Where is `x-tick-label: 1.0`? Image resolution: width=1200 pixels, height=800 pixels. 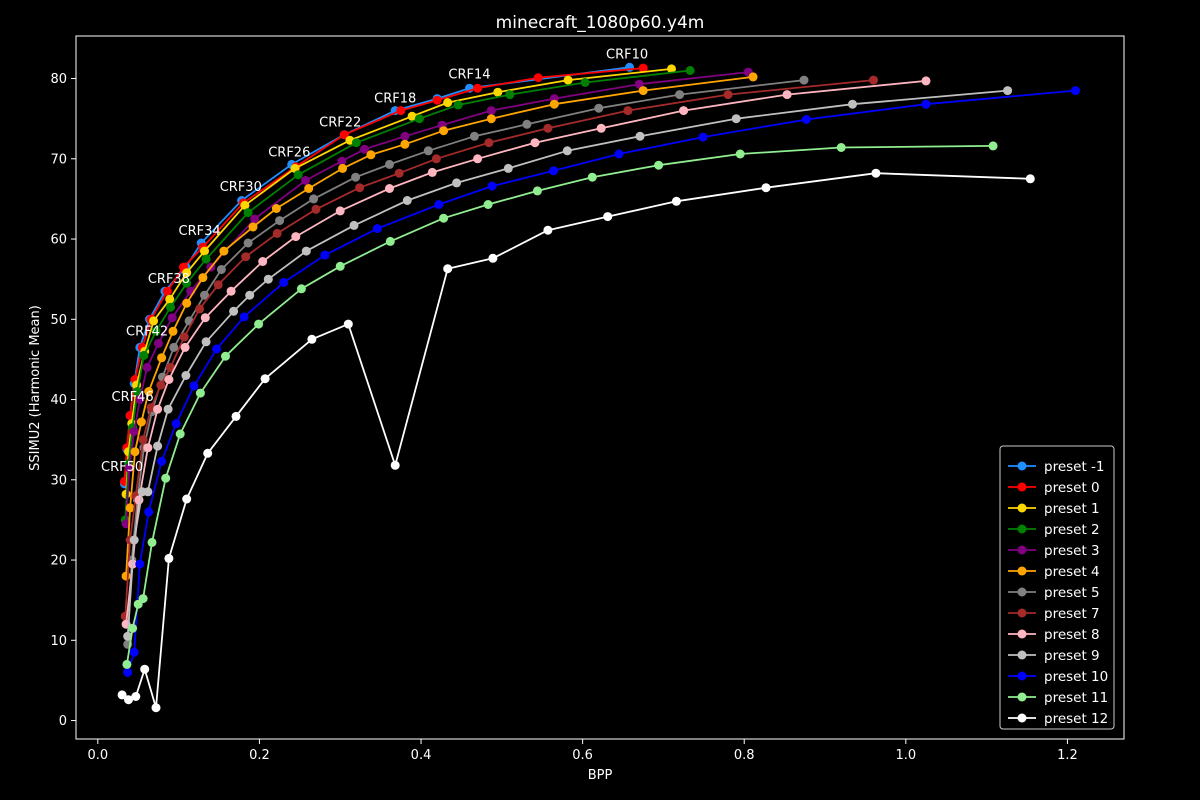 x-tick-label: 1.0 is located at coordinates (905, 755).